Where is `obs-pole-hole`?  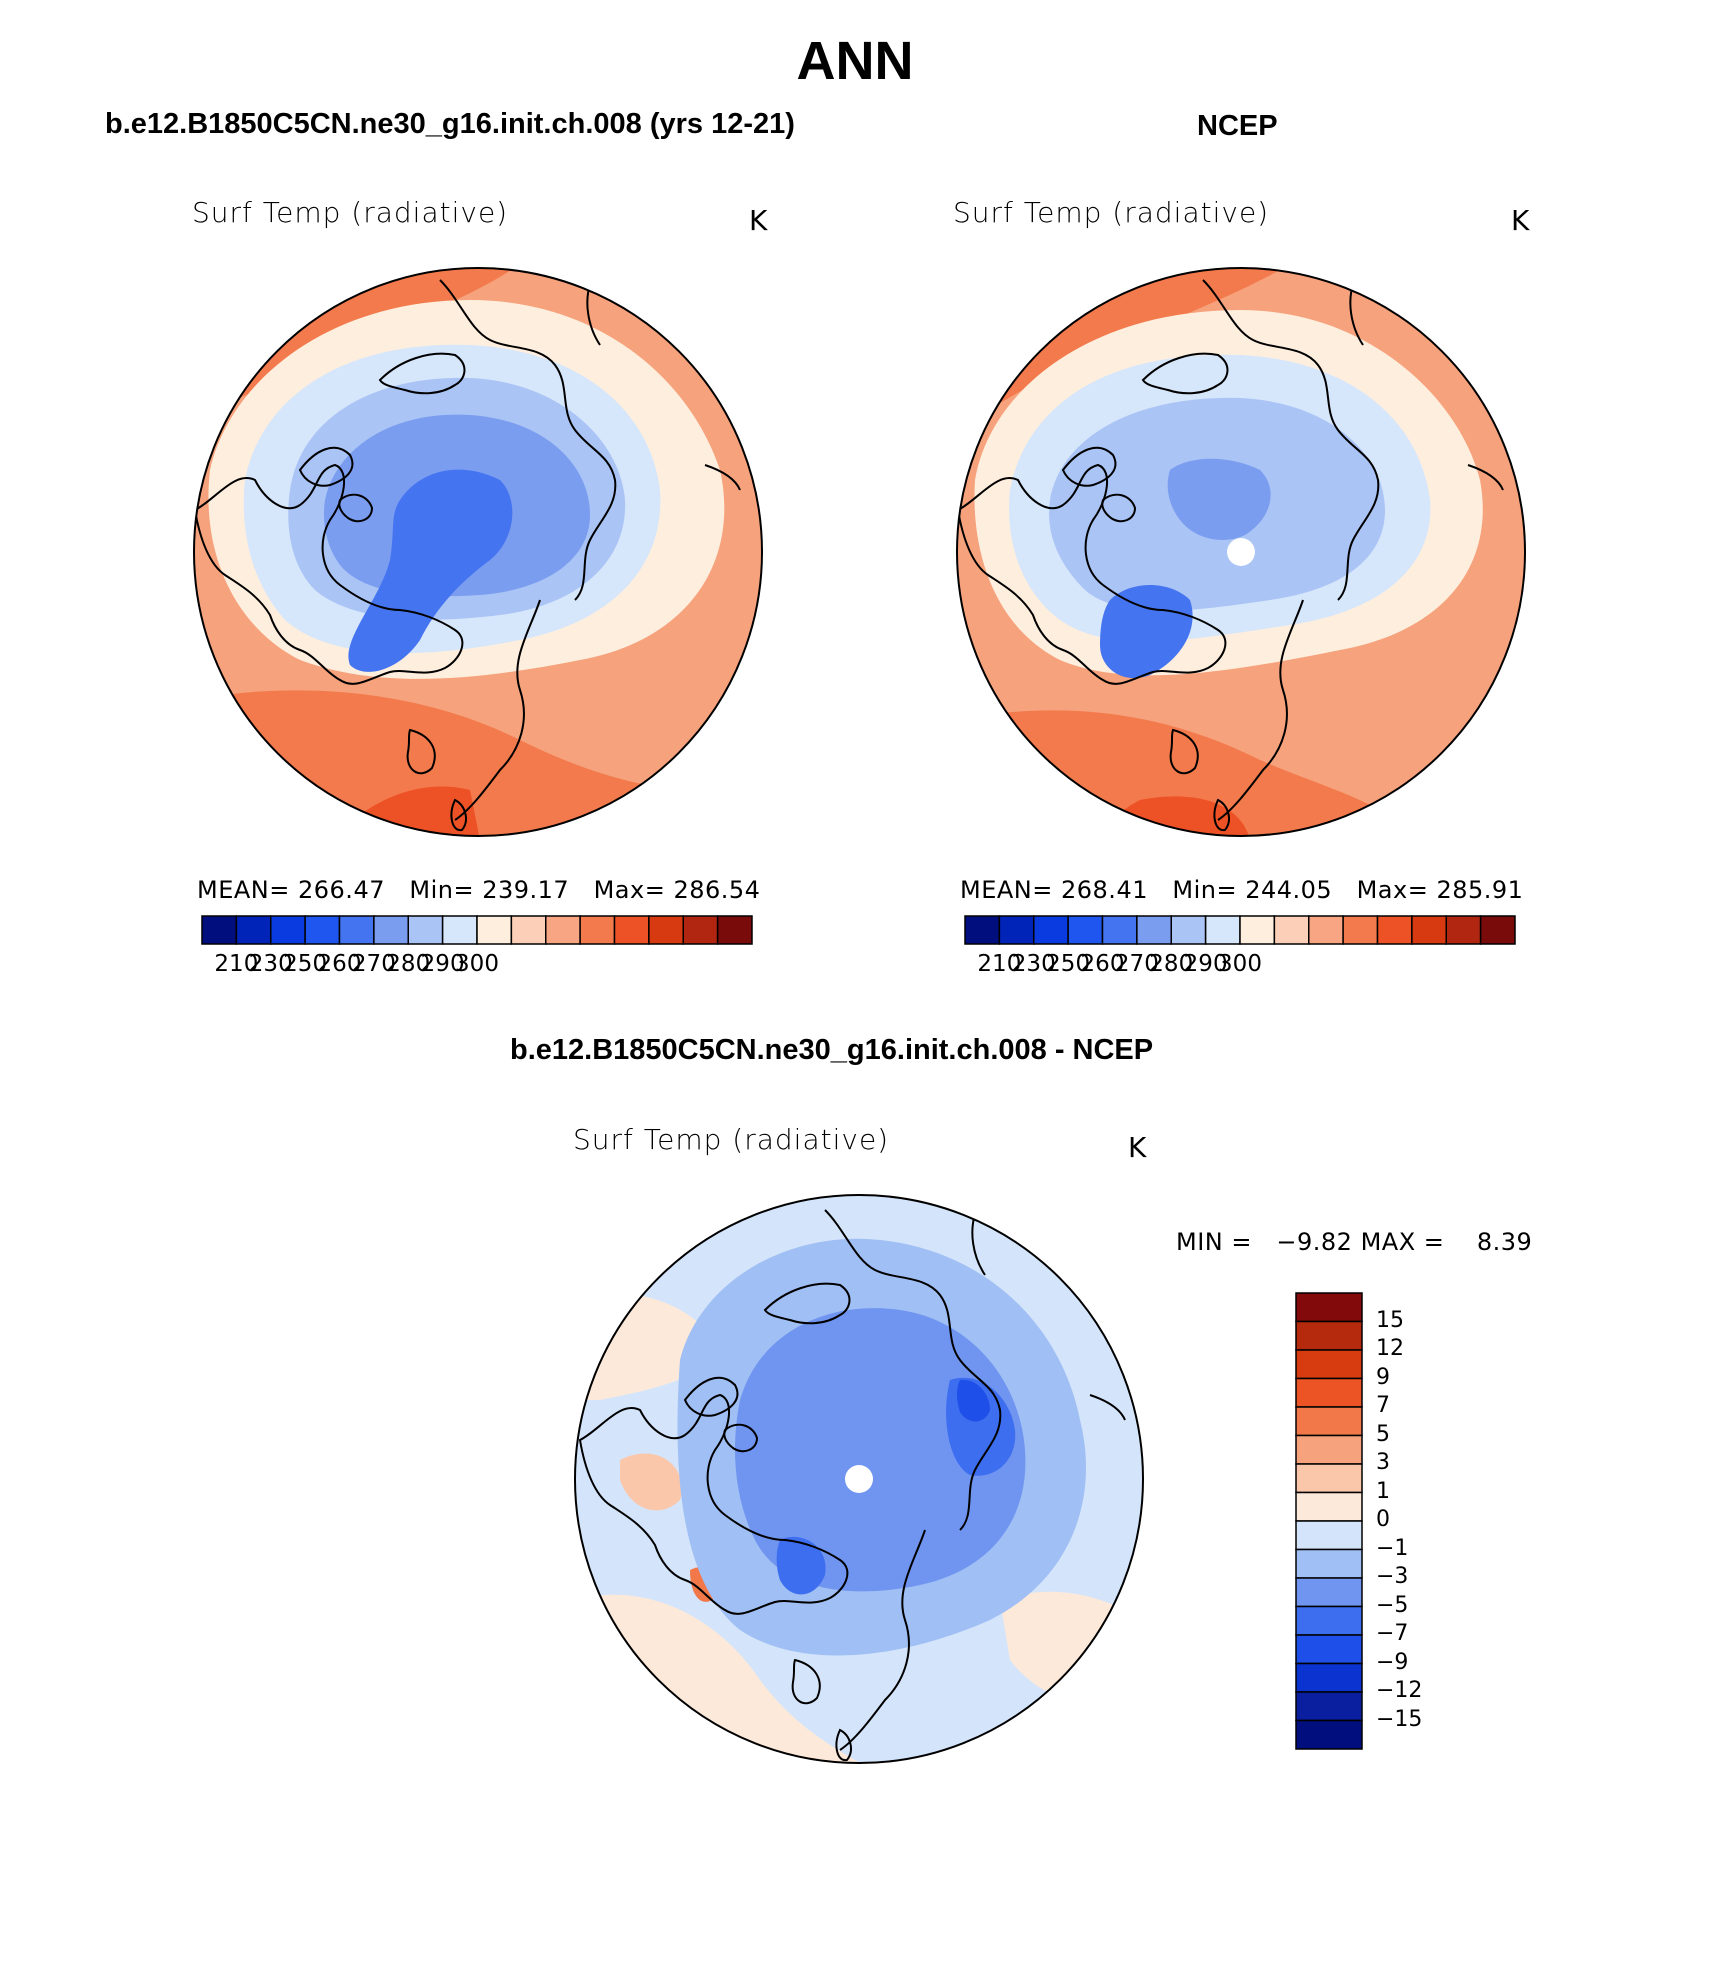 obs-pole-hole is located at coordinates (1241, 552).